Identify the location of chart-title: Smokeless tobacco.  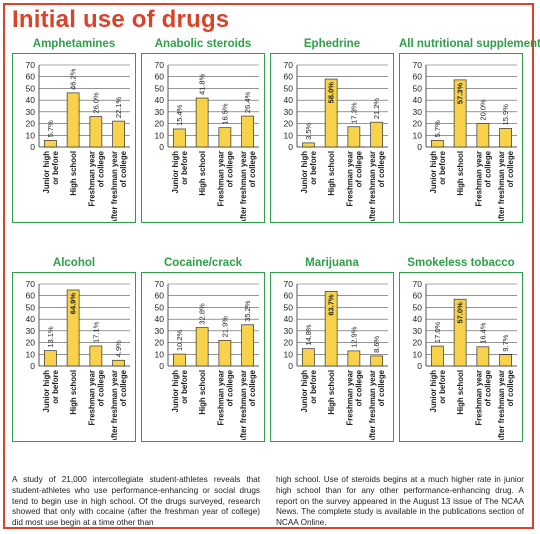
(461, 263).